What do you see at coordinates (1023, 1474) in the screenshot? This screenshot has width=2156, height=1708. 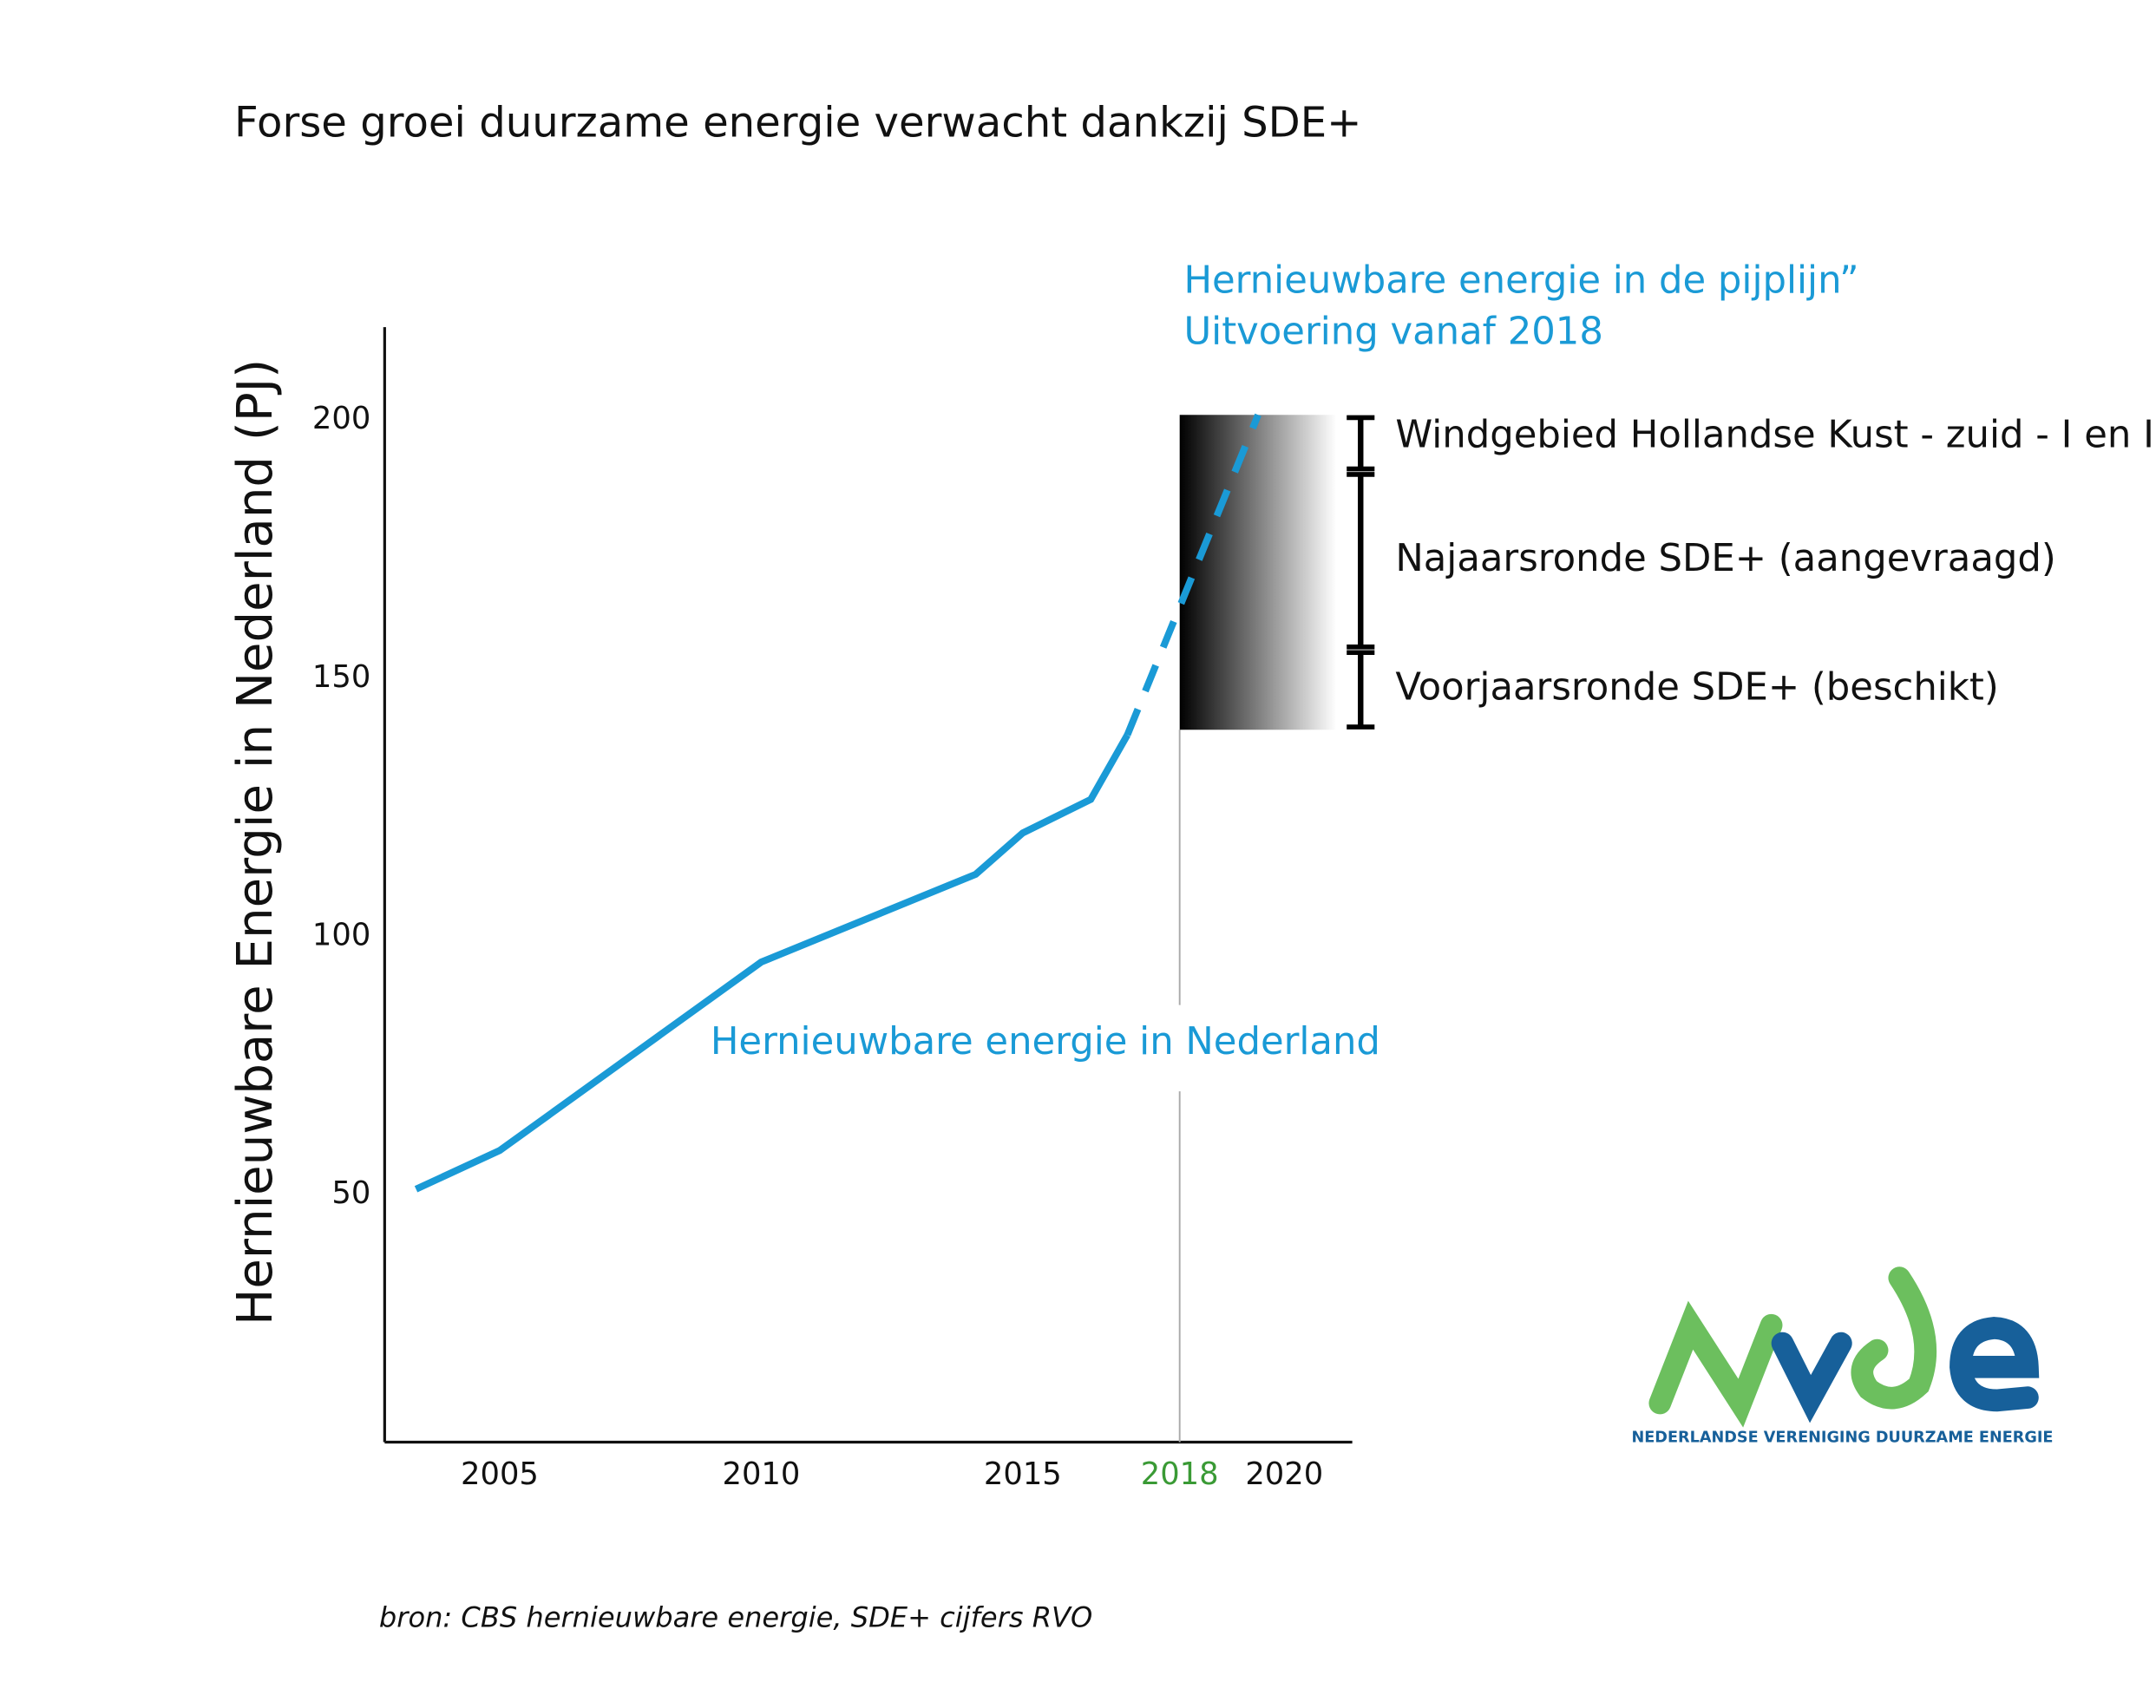 I see `x-tick-label: 2015` at bounding box center [1023, 1474].